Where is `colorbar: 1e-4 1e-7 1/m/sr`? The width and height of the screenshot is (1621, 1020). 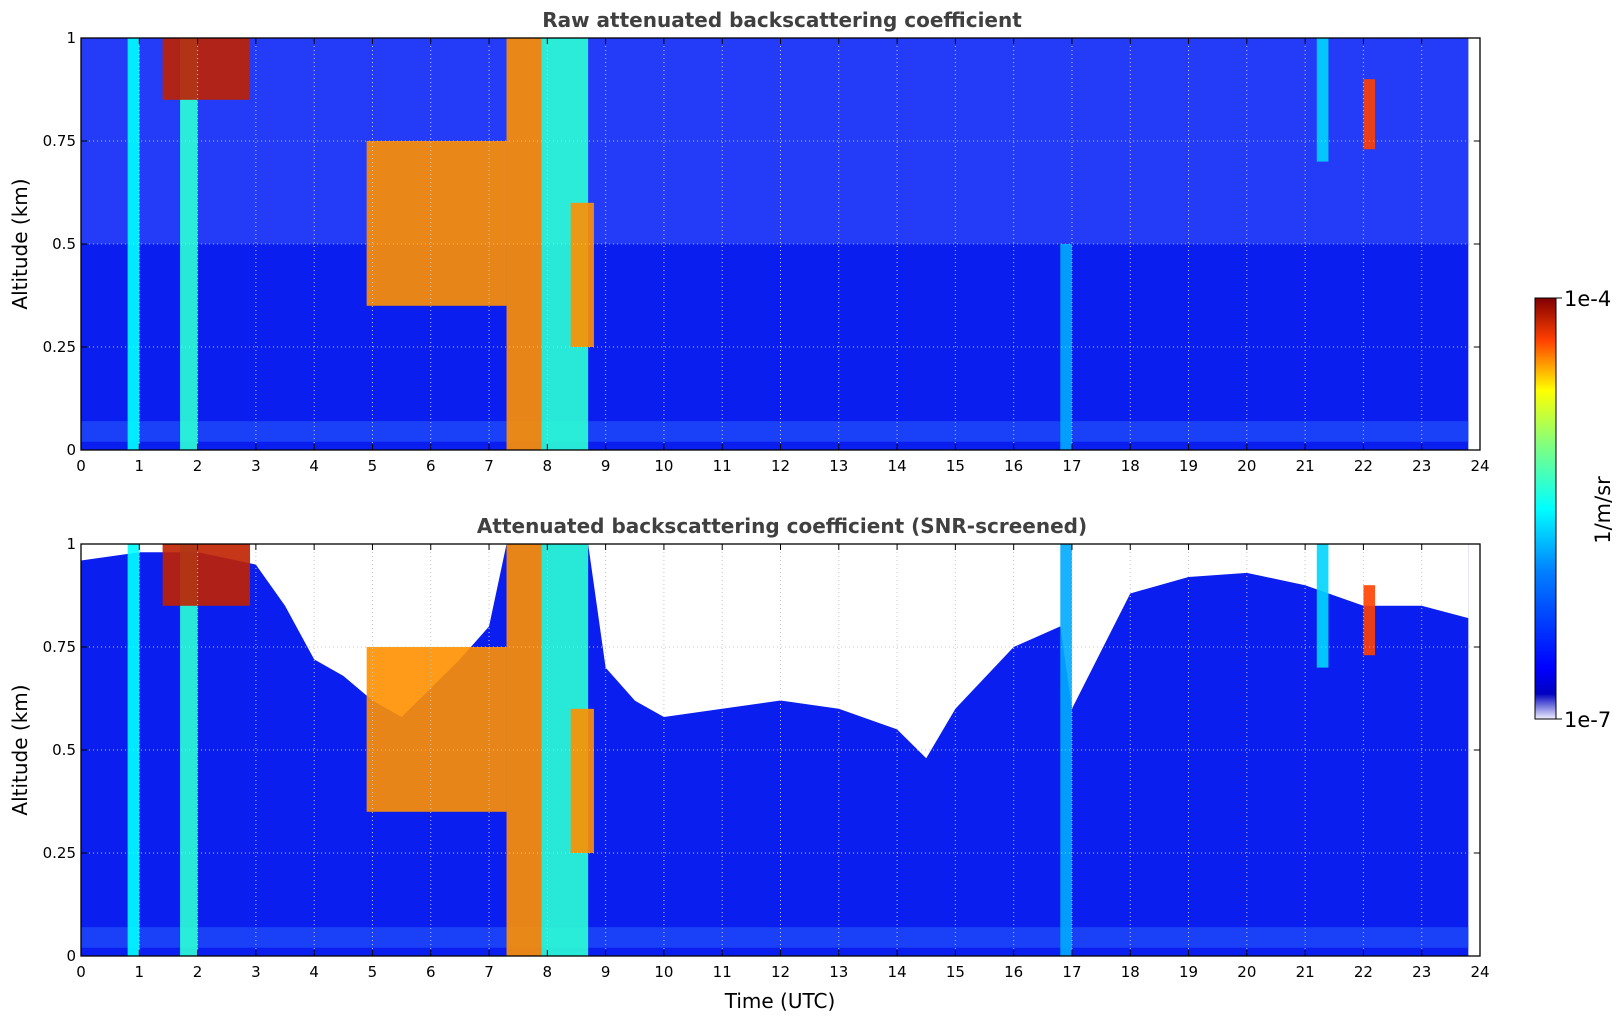 colorbar: 1e-4 1e-7 1/m/sr is located at coordinates (1574, 509).